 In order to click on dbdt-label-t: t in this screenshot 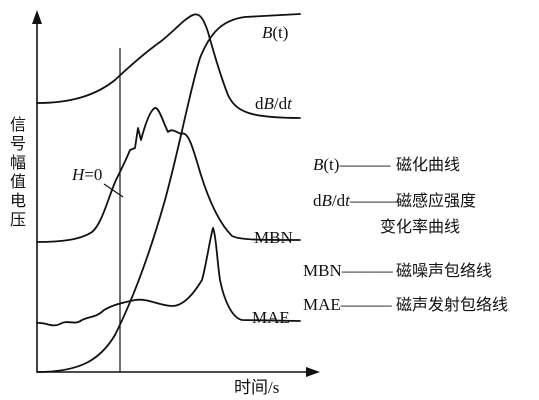, I will do `click(290, 103)`.